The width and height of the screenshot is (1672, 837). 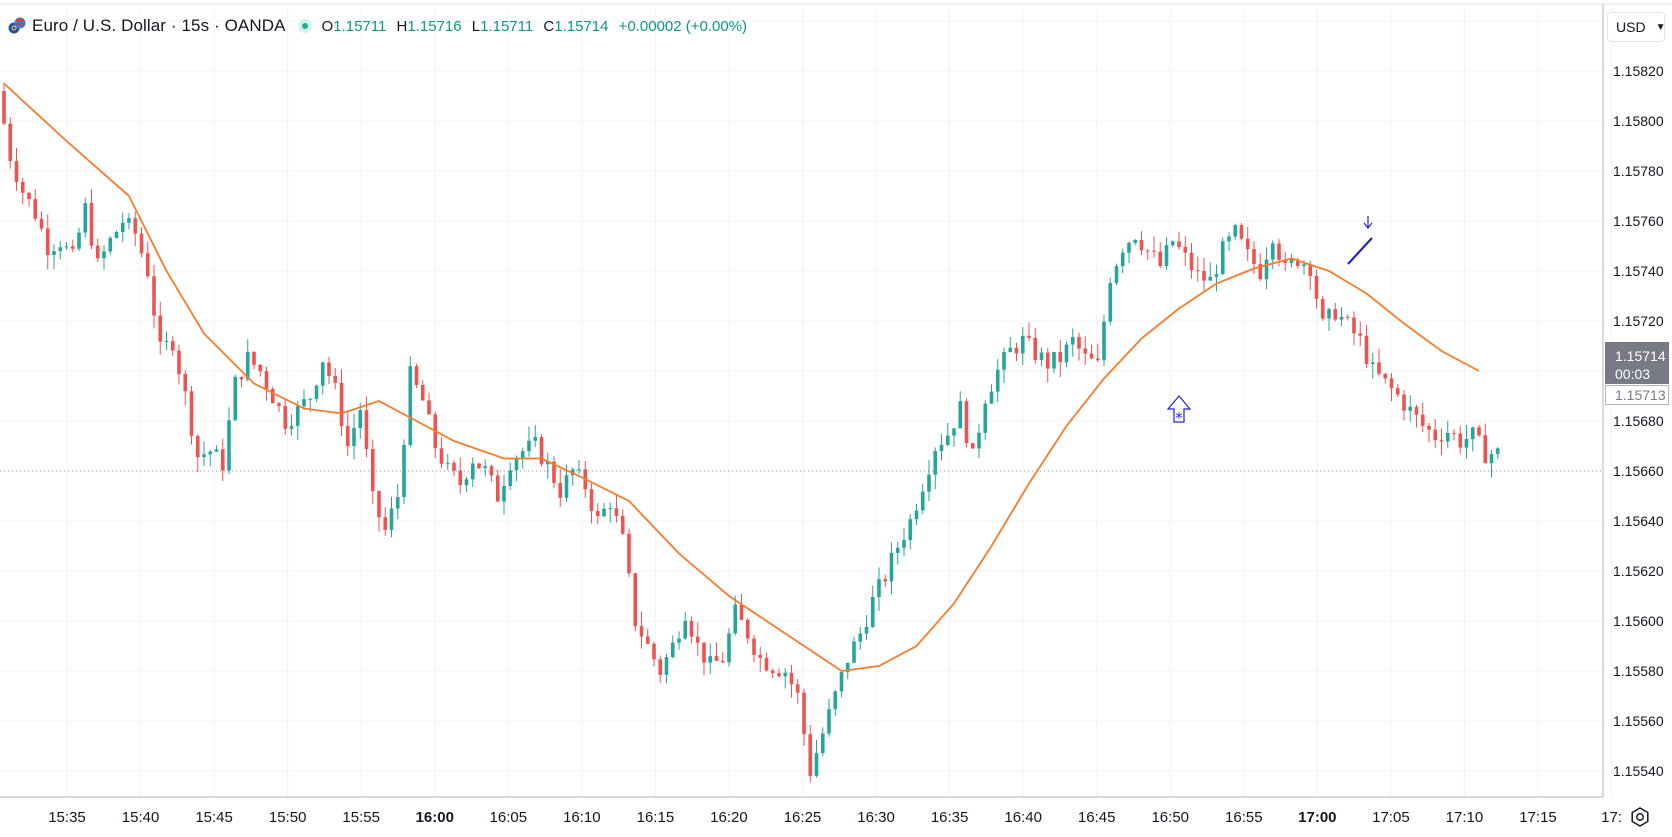 I want to click on previous-price-label: 1.15713, so click(x=1637, y=395).